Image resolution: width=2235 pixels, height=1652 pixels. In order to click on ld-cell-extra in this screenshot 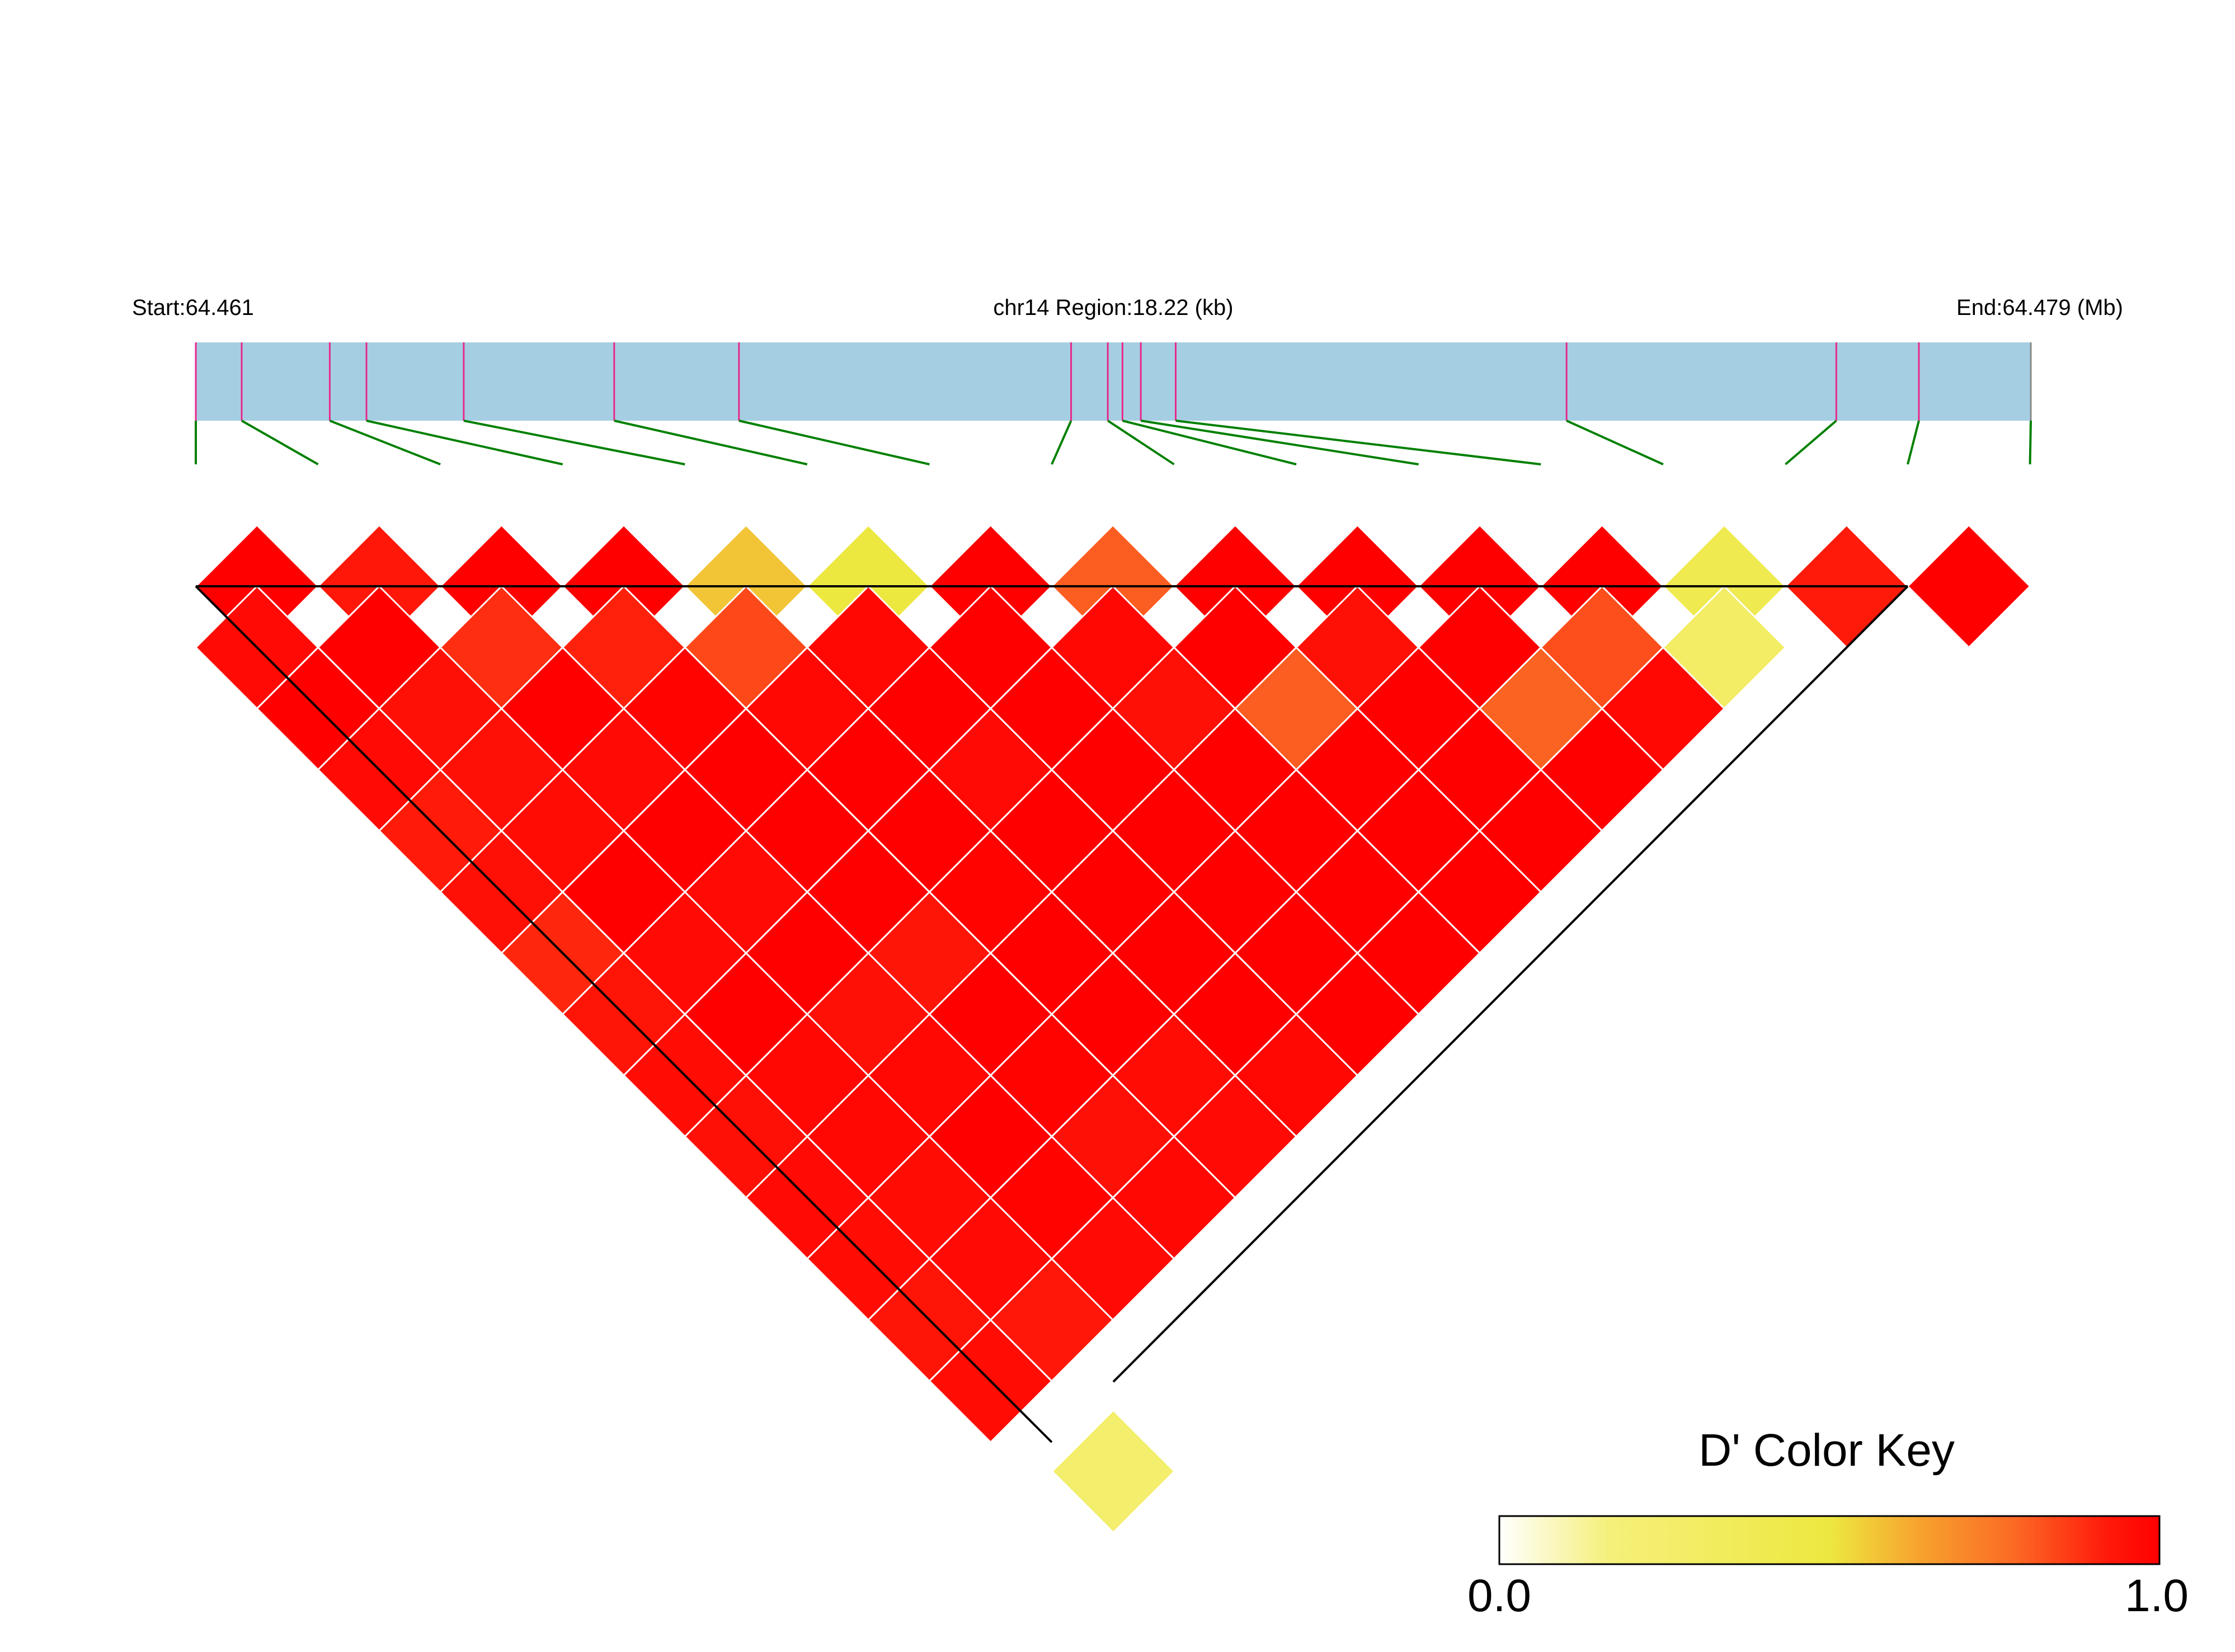, I will do `click(1113, 1472)`.